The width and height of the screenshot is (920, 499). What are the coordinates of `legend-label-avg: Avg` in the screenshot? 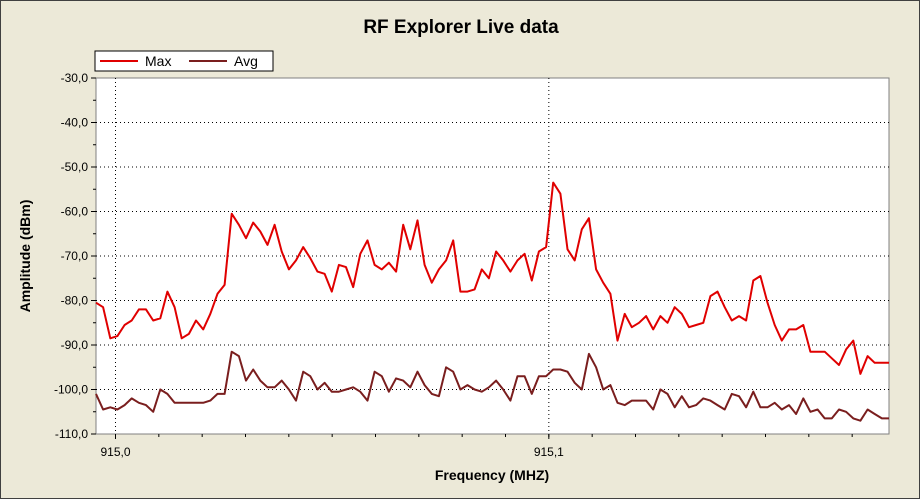 It's located at (246, 61).